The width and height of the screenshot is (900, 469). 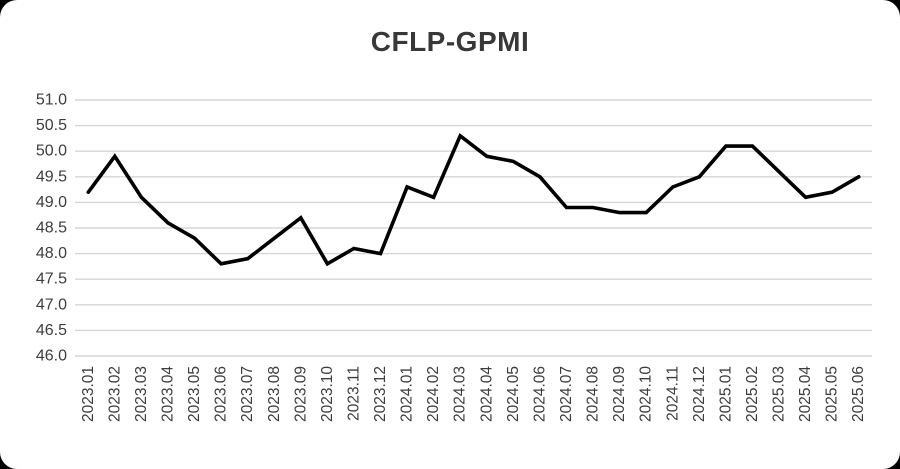 I want to click on x-axis-tick-label: 2025.06, so click(x=858, y=394).